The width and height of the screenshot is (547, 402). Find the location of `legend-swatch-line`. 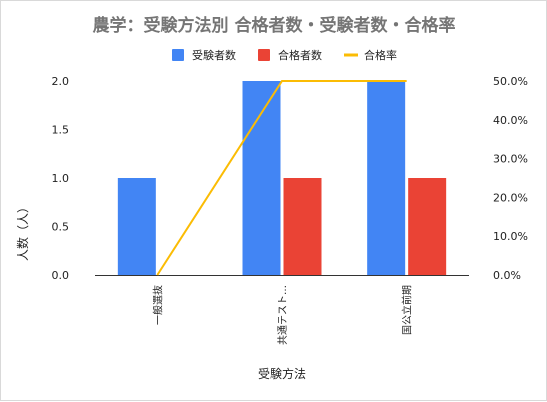

legend-swatch-line is located at coordinates (351, 55).